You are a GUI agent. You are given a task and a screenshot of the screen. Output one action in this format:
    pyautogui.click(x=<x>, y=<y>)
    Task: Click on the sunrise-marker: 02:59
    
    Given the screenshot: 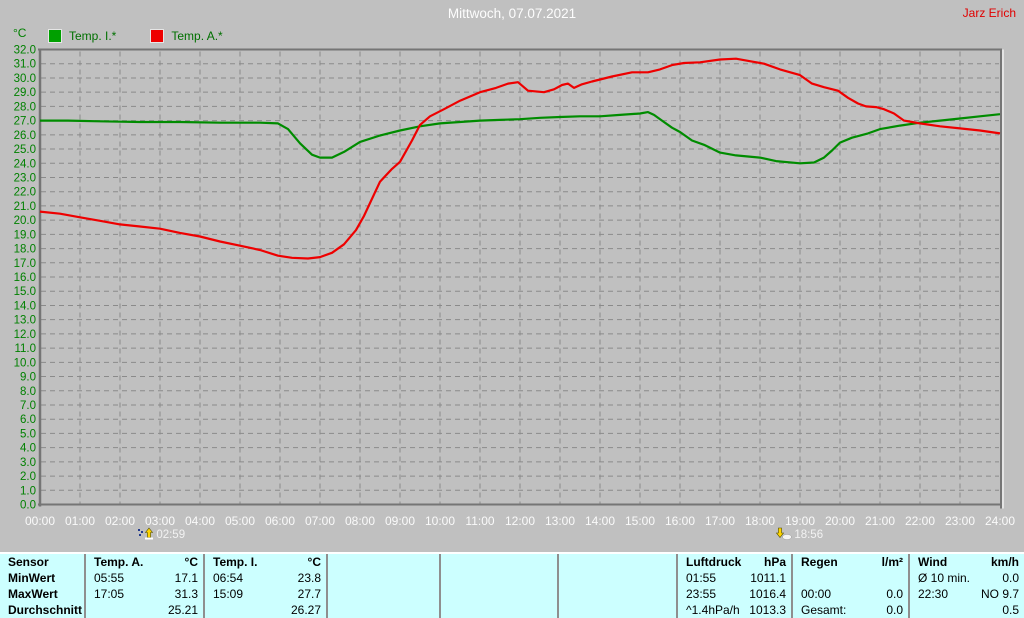 What is the action you would take?
    pyautogui.click(x=160, y=535)
    